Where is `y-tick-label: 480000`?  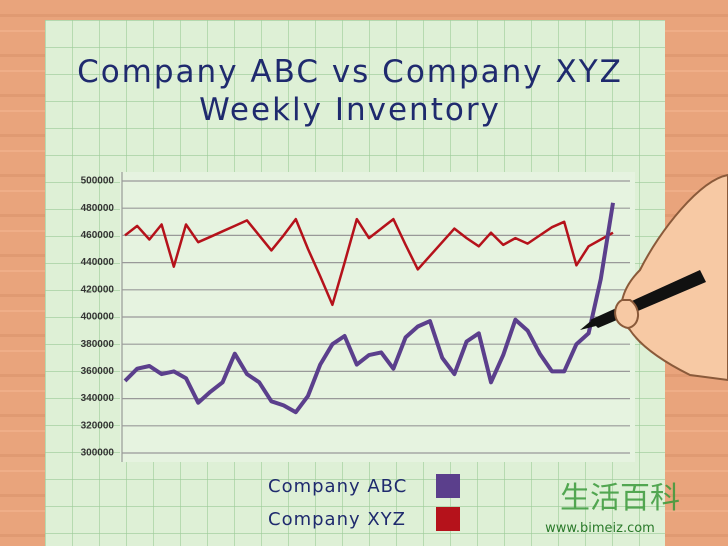
y-tick-label: 480000 is located at coordinates (98, 208).